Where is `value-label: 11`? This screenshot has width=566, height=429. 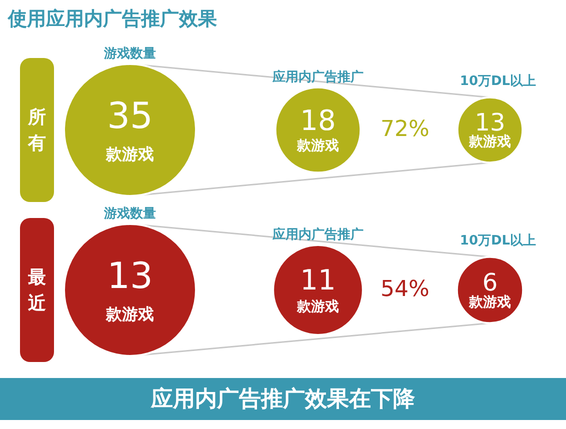 value-label: 11 is located at coordinates (318, 280).